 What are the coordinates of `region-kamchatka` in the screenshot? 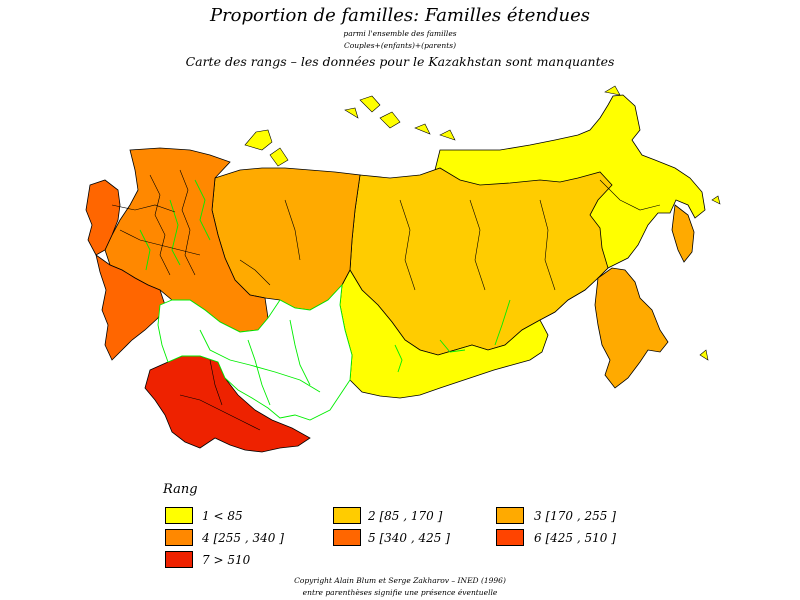 It's located at (683, 233).